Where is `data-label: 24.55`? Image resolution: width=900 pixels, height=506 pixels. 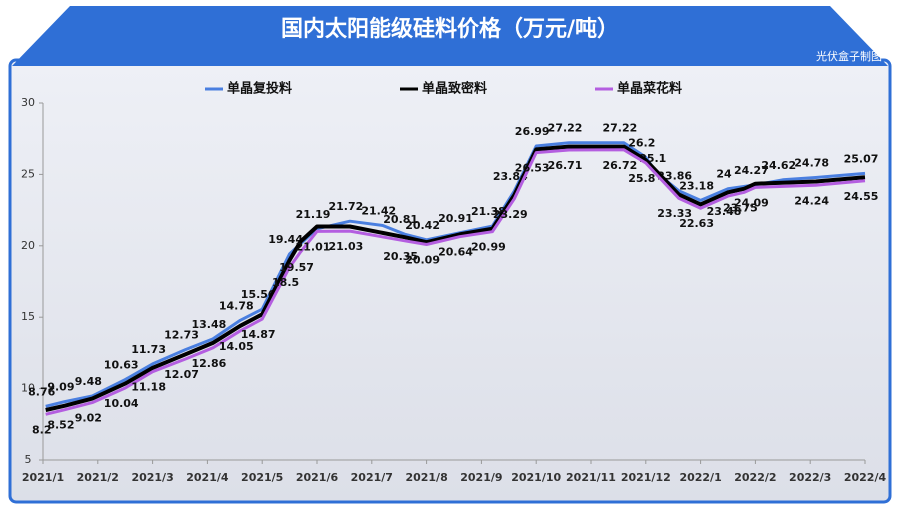
data-label: 24.55 is located at coordinates (861, 196).